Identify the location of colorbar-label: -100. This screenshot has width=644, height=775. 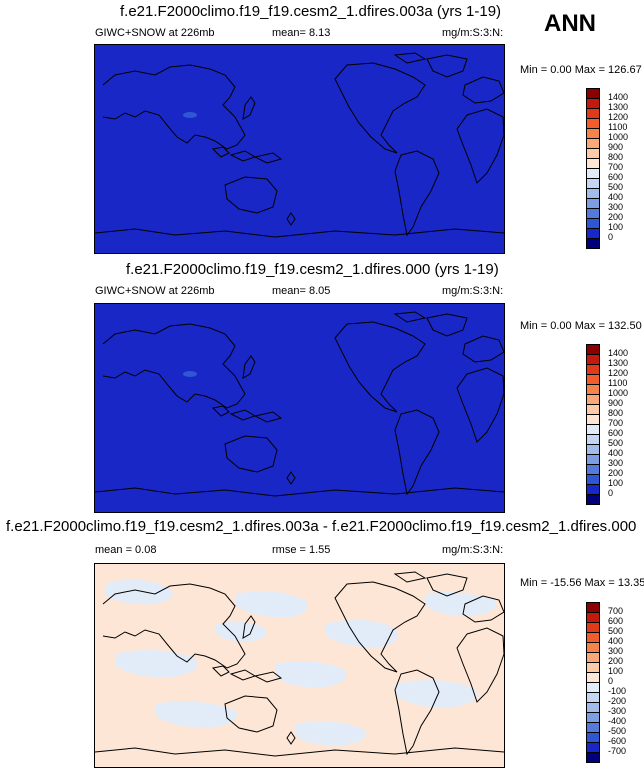
(617, 691).